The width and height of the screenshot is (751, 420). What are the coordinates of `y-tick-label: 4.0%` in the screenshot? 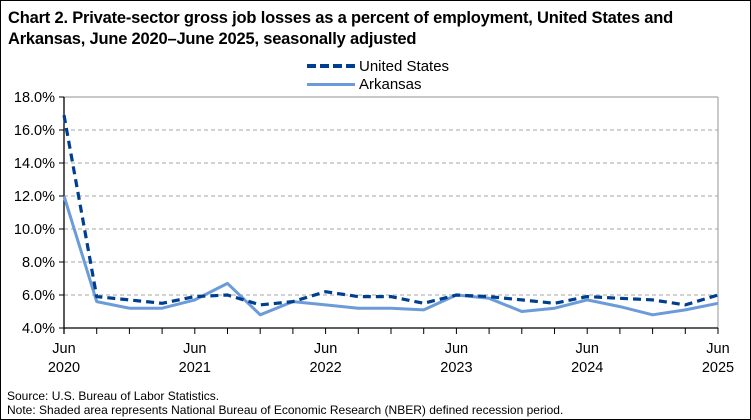 It's located at (38, 329).